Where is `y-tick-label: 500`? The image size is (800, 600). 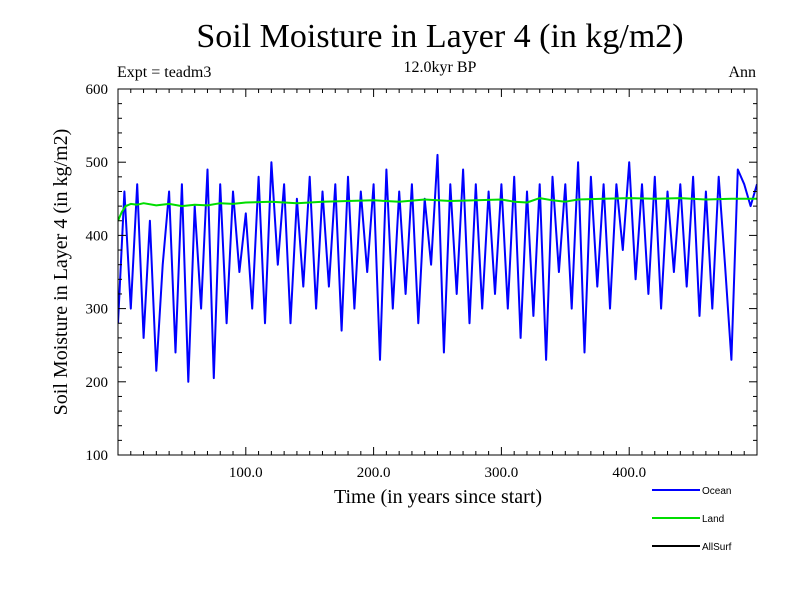
y-tick-label: 500 is located at coordinates (97, 163).